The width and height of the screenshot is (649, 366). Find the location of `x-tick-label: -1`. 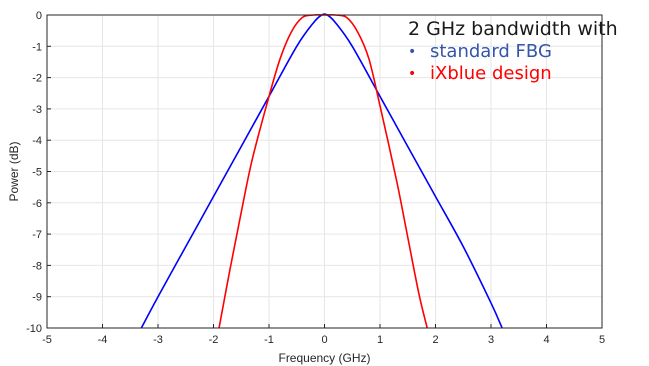

x-tick-label: -1 is located at coordinates (269, 340).